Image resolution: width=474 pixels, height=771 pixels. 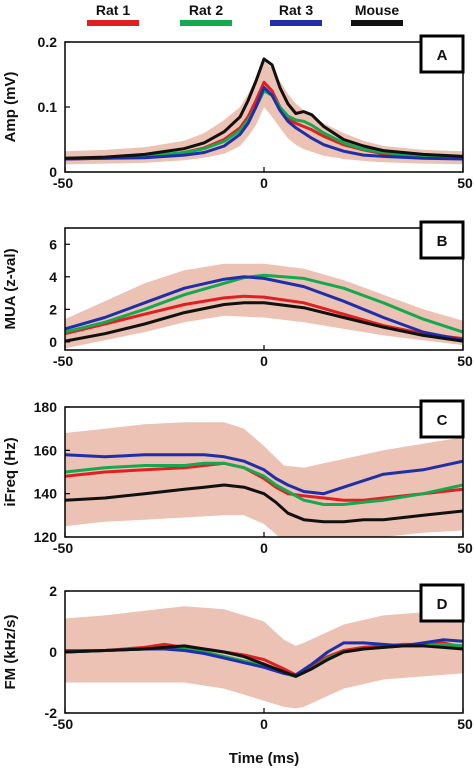 I want to click on x-axis-label: Time (ms), so click(x=264, y=758).